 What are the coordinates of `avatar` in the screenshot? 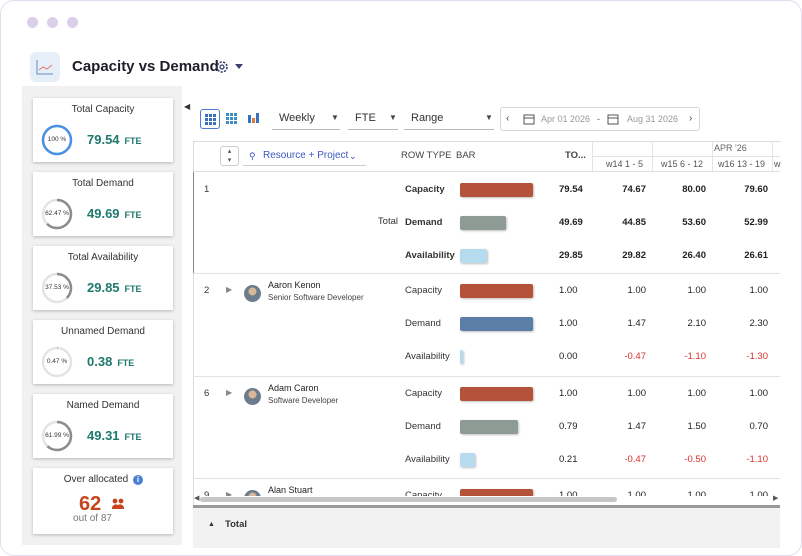 It's located at (252, 293).